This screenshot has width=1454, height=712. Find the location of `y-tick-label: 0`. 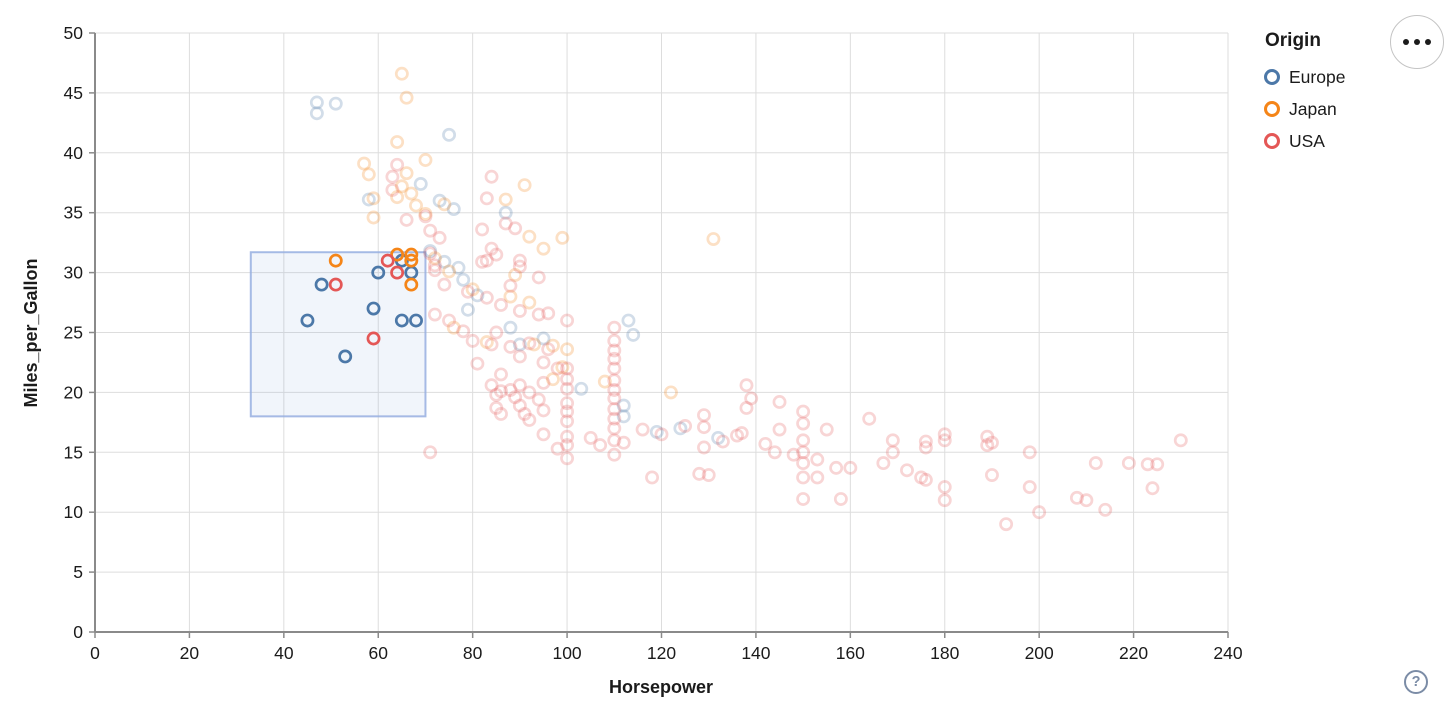

y-tick-label: 0 is located at coordinates (78, 632).